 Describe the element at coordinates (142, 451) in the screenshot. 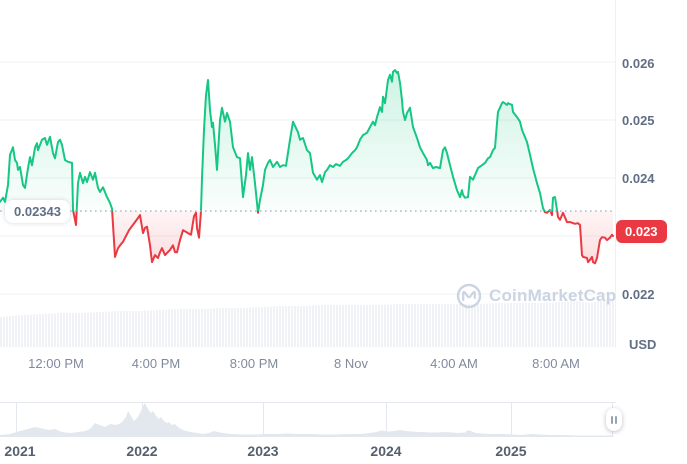

I see `navigator-year-label: 2022` at that location.